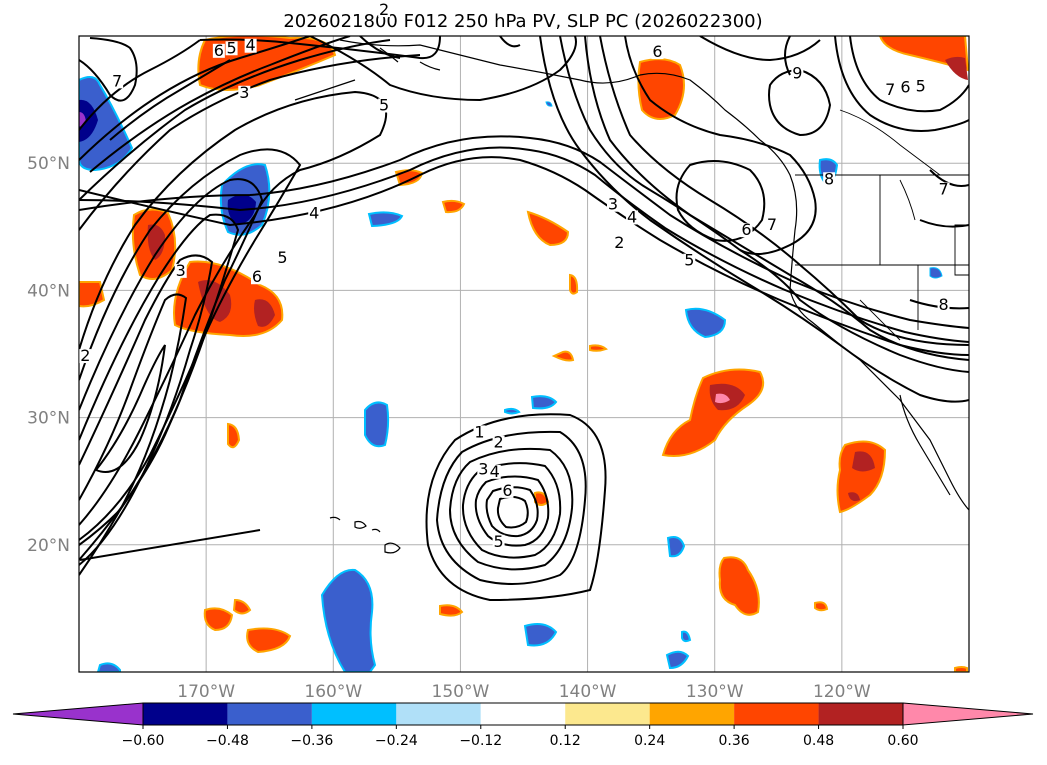  I want to click on contour-label: 9, so click(797, 73).